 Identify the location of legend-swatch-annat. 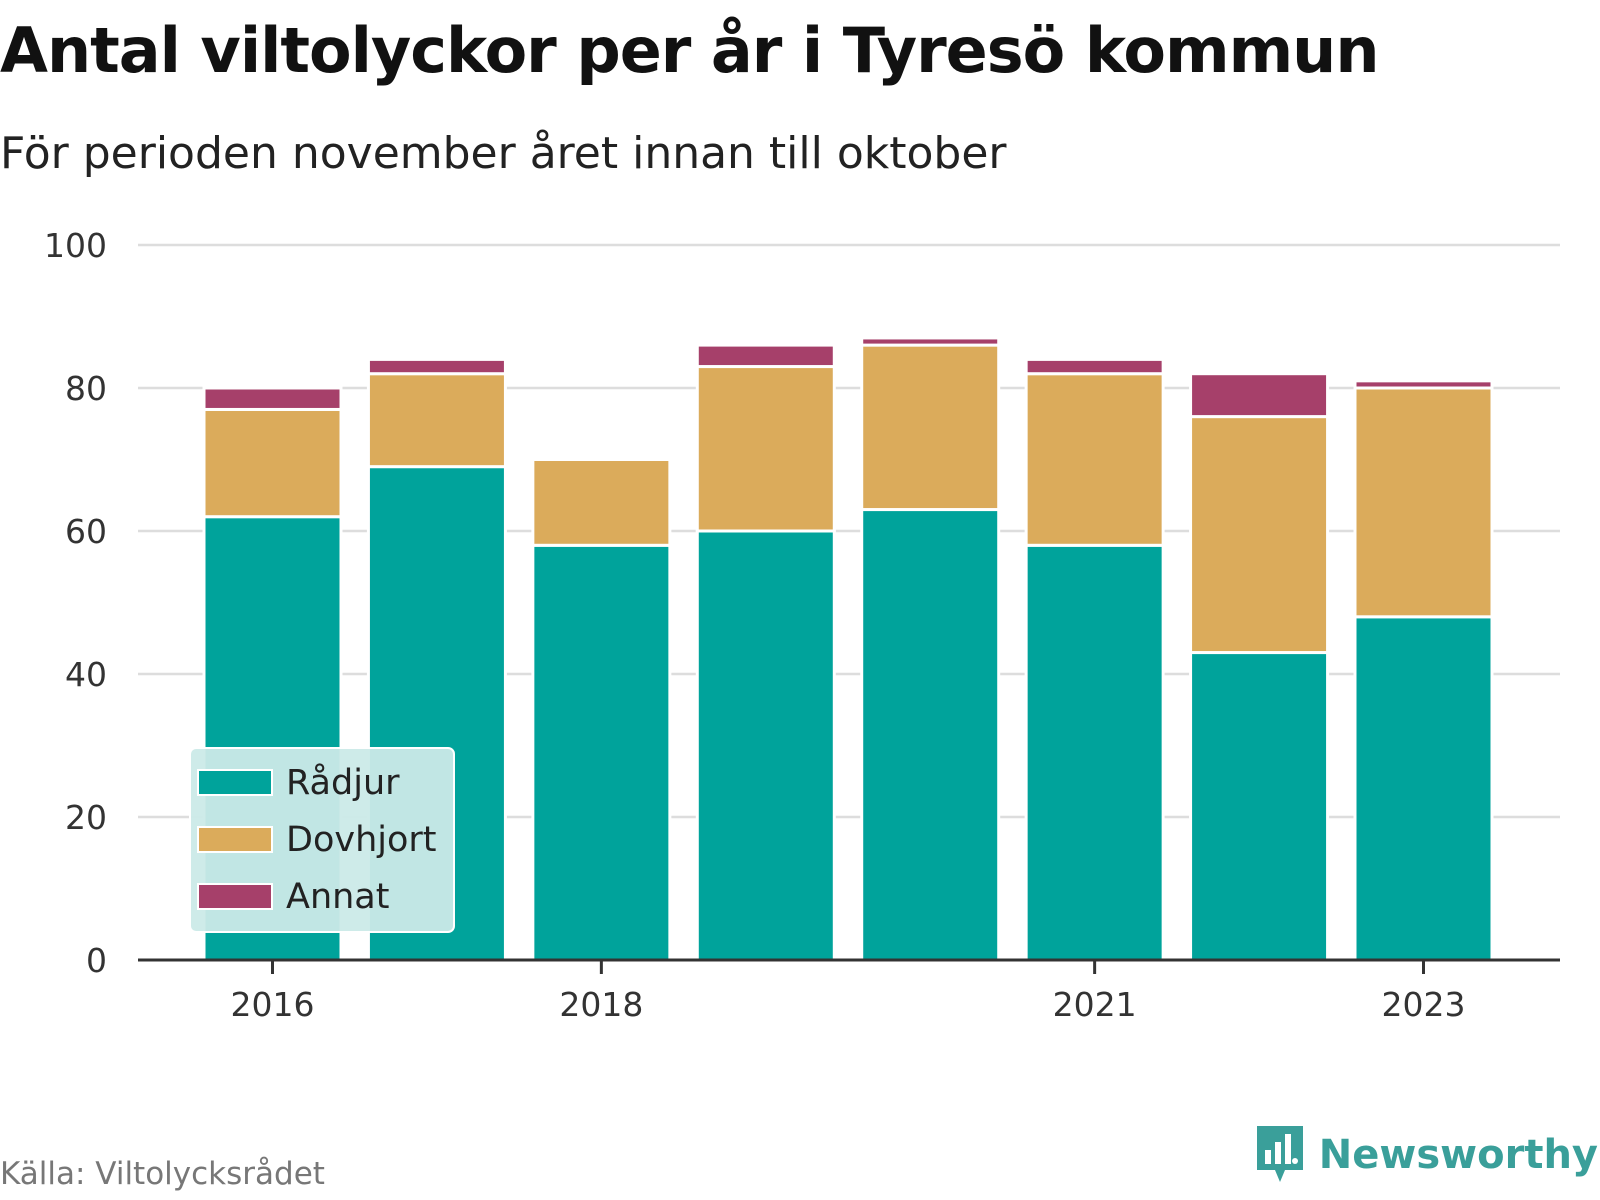
(235, 896).